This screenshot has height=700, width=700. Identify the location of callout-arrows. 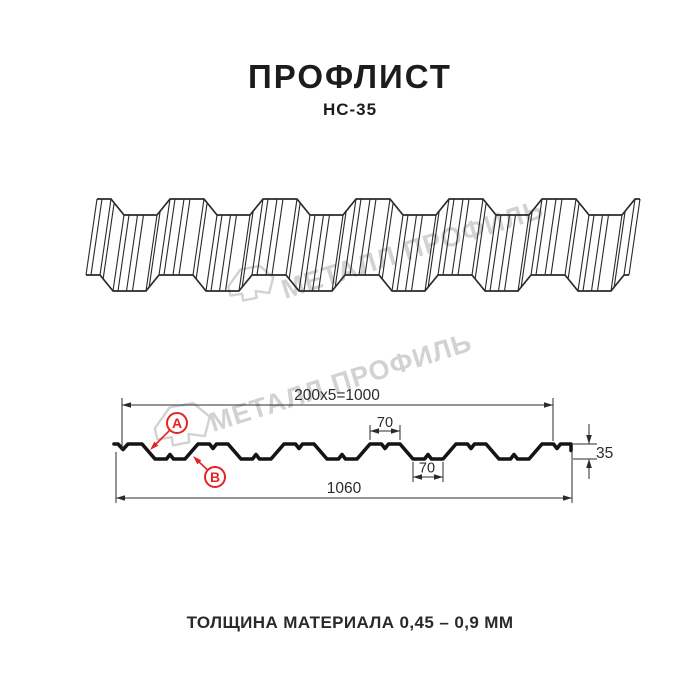
(188, 450).